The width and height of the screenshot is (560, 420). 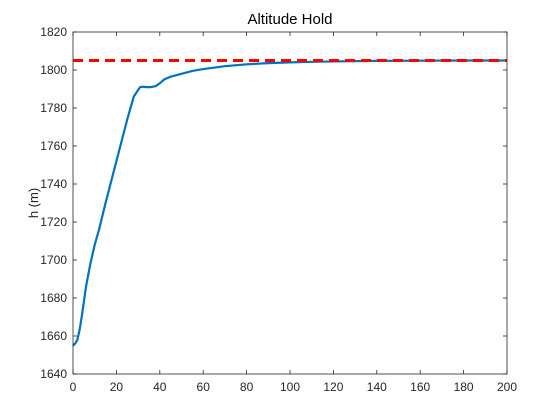 What do you see at coordinates (53, 374) in the screenshot?
I see `y-tick-label: 1640` at bounding box center [53, 374].